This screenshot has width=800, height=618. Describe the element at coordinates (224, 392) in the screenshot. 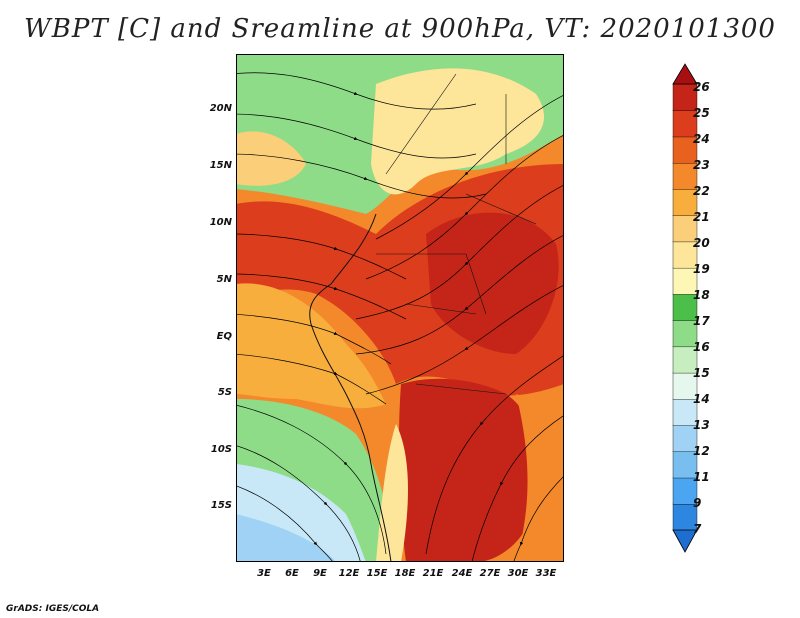

I see `lat-label: 5S` at that location.